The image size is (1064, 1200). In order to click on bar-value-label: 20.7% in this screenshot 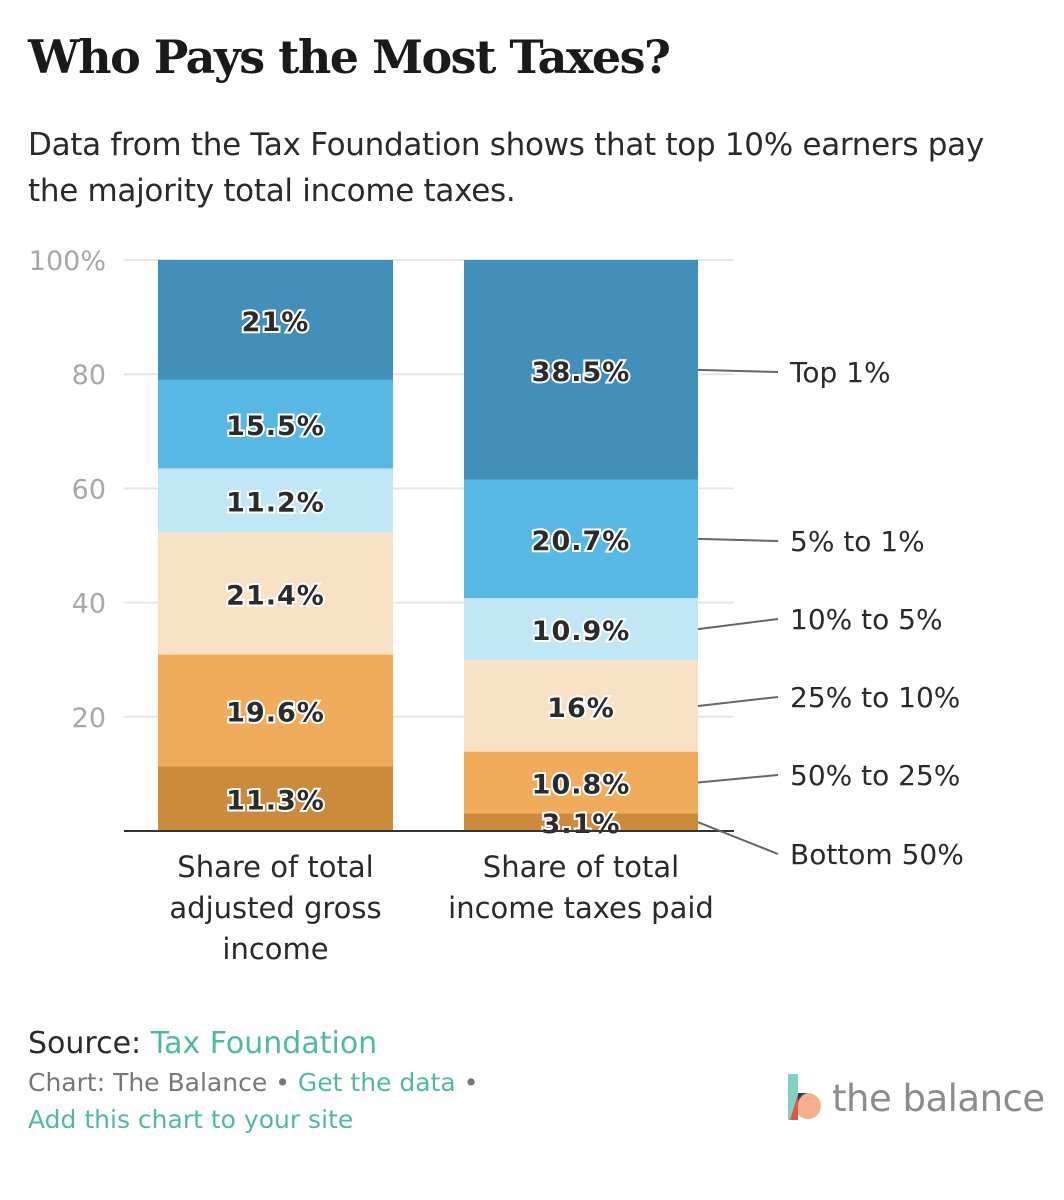, I will do `click(581, 541)`.